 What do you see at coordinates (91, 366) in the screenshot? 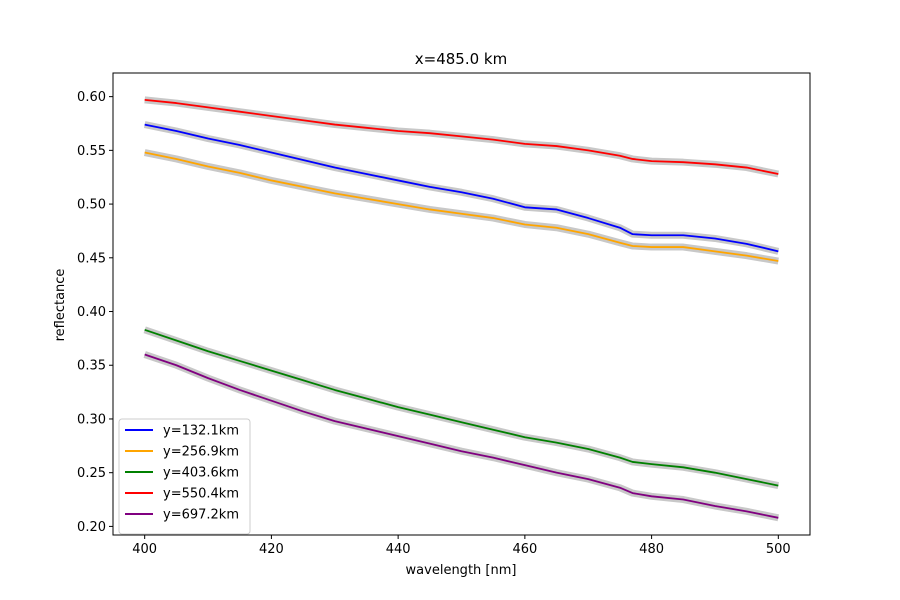
I see `y-tick-label: 0.35` at bounding box center [91, 366].